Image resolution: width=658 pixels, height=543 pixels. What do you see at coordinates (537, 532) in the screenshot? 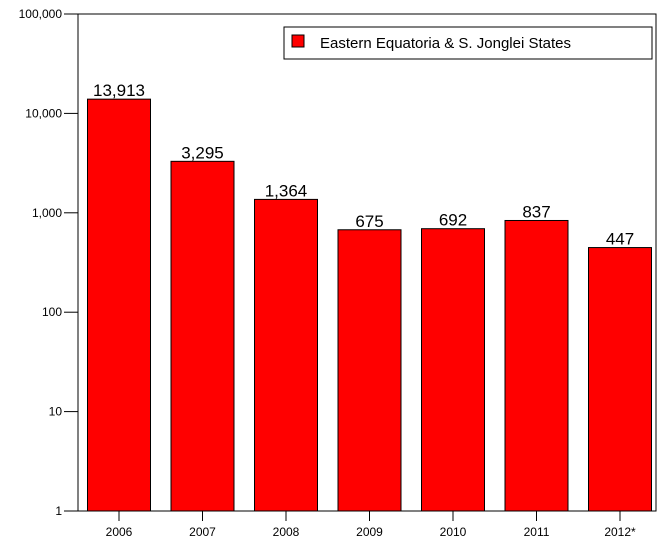
I see `x-tick-label: 2011` at bounding box center [537, 532].